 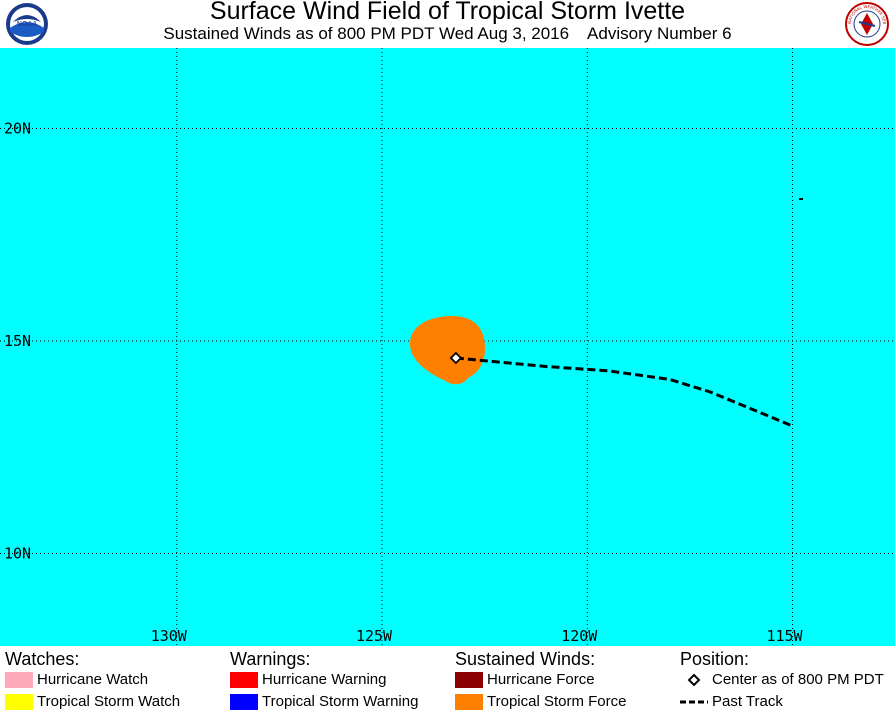 What do you see at coordinates (109, 701) in the screenshot?
I see `legend-label: Tropical Storm Watch` at bounding box center [109, 701].